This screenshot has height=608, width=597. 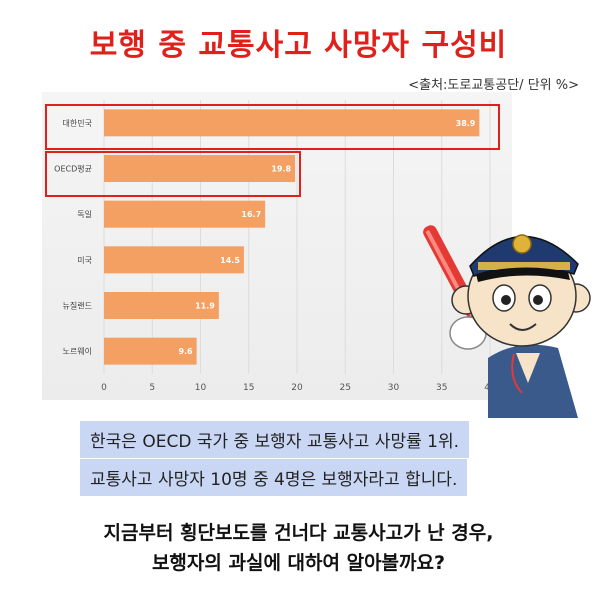 I want to click on category-label: 노르웨이, so click(x=77, y=351).